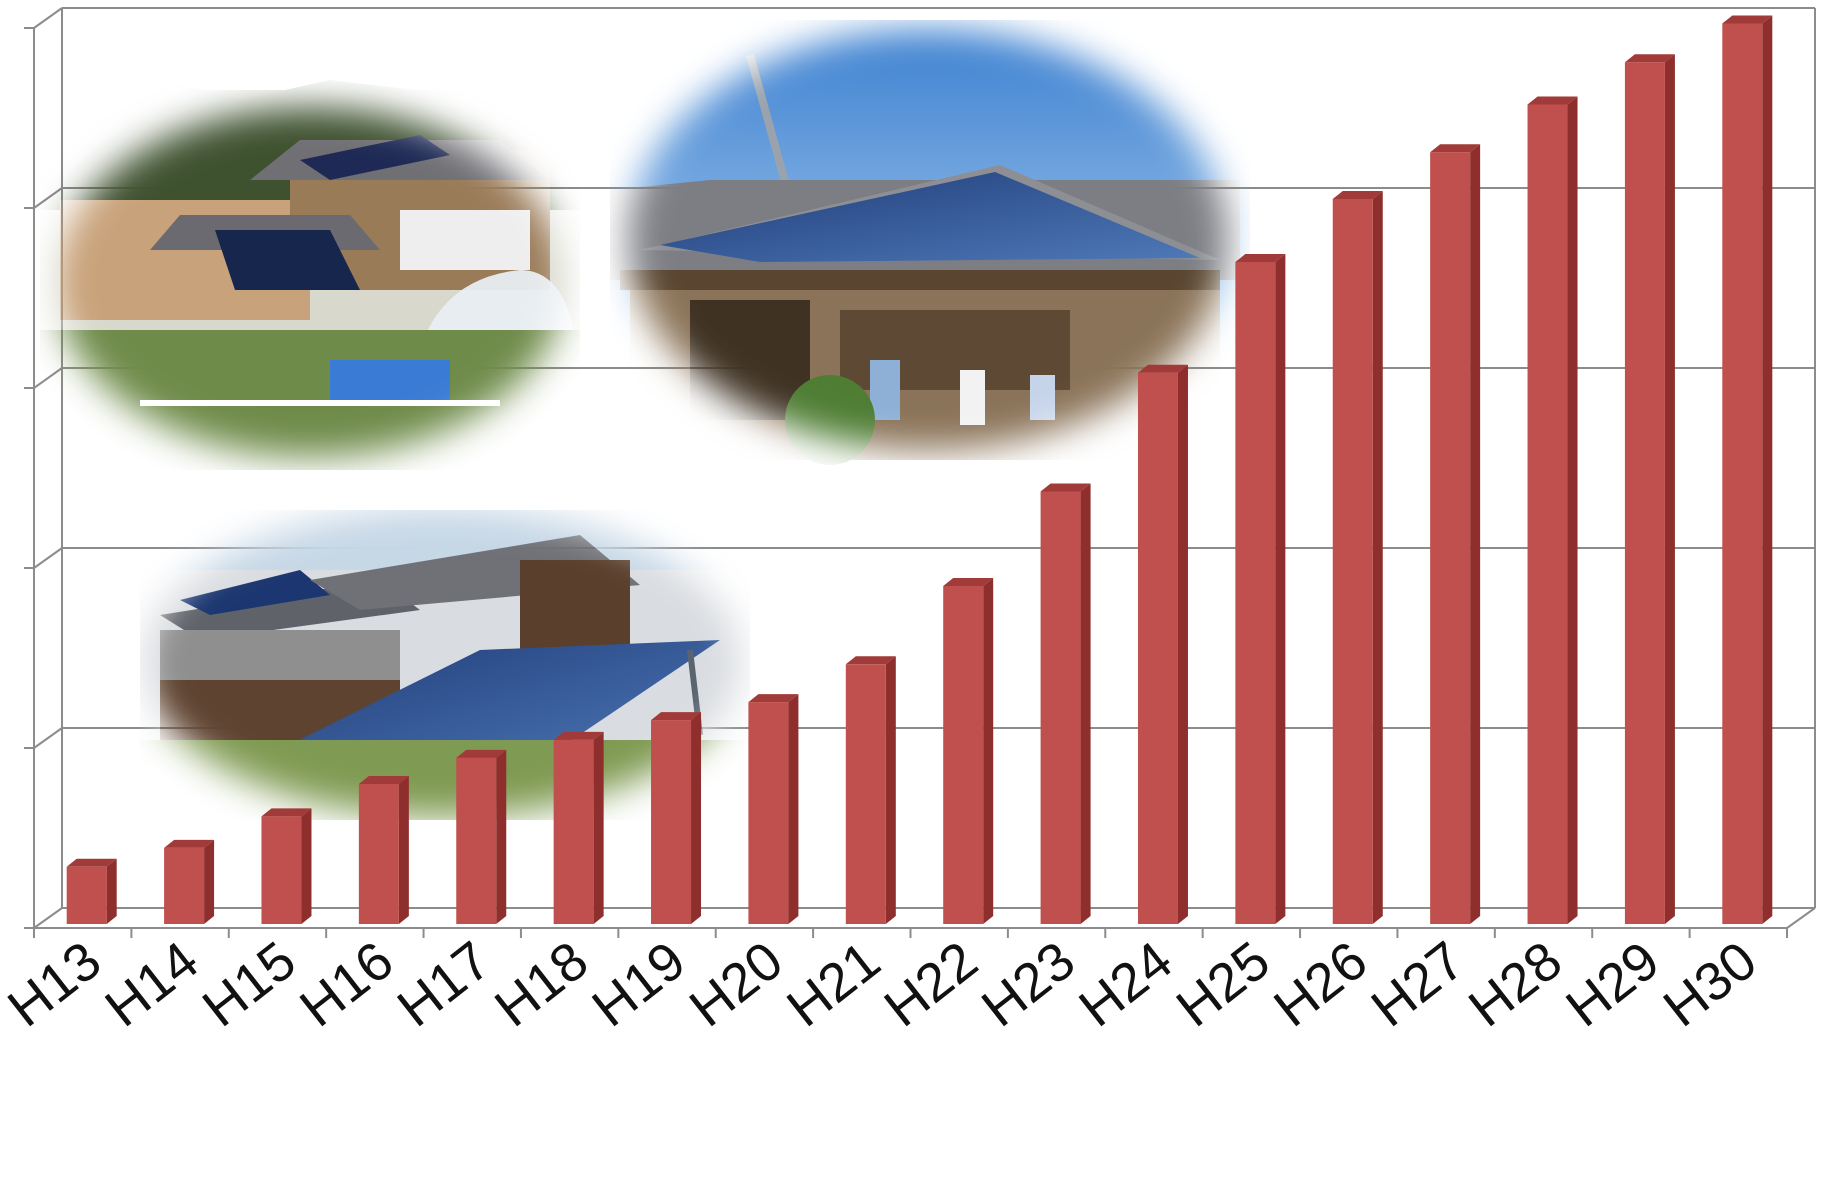 The width and height of the screenshot is (1831, 1197). Describe the element at coordinates (445, 665) in the screenshot. I see `photo-ground-mounted-solar` at that location.